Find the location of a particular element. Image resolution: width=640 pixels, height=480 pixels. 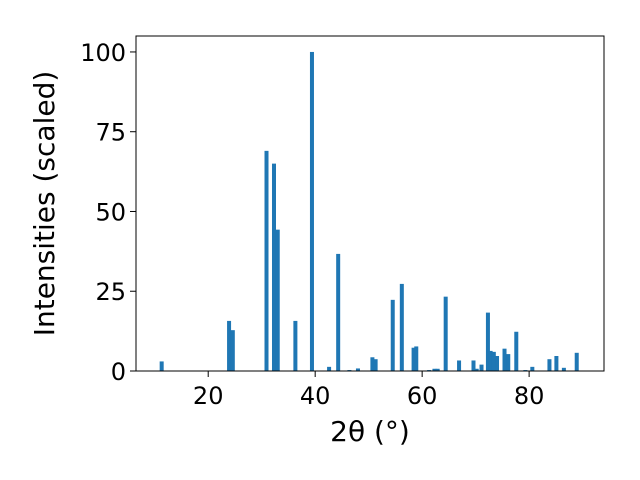

x-tick-label: 40 is located at coordinates (315, 396).